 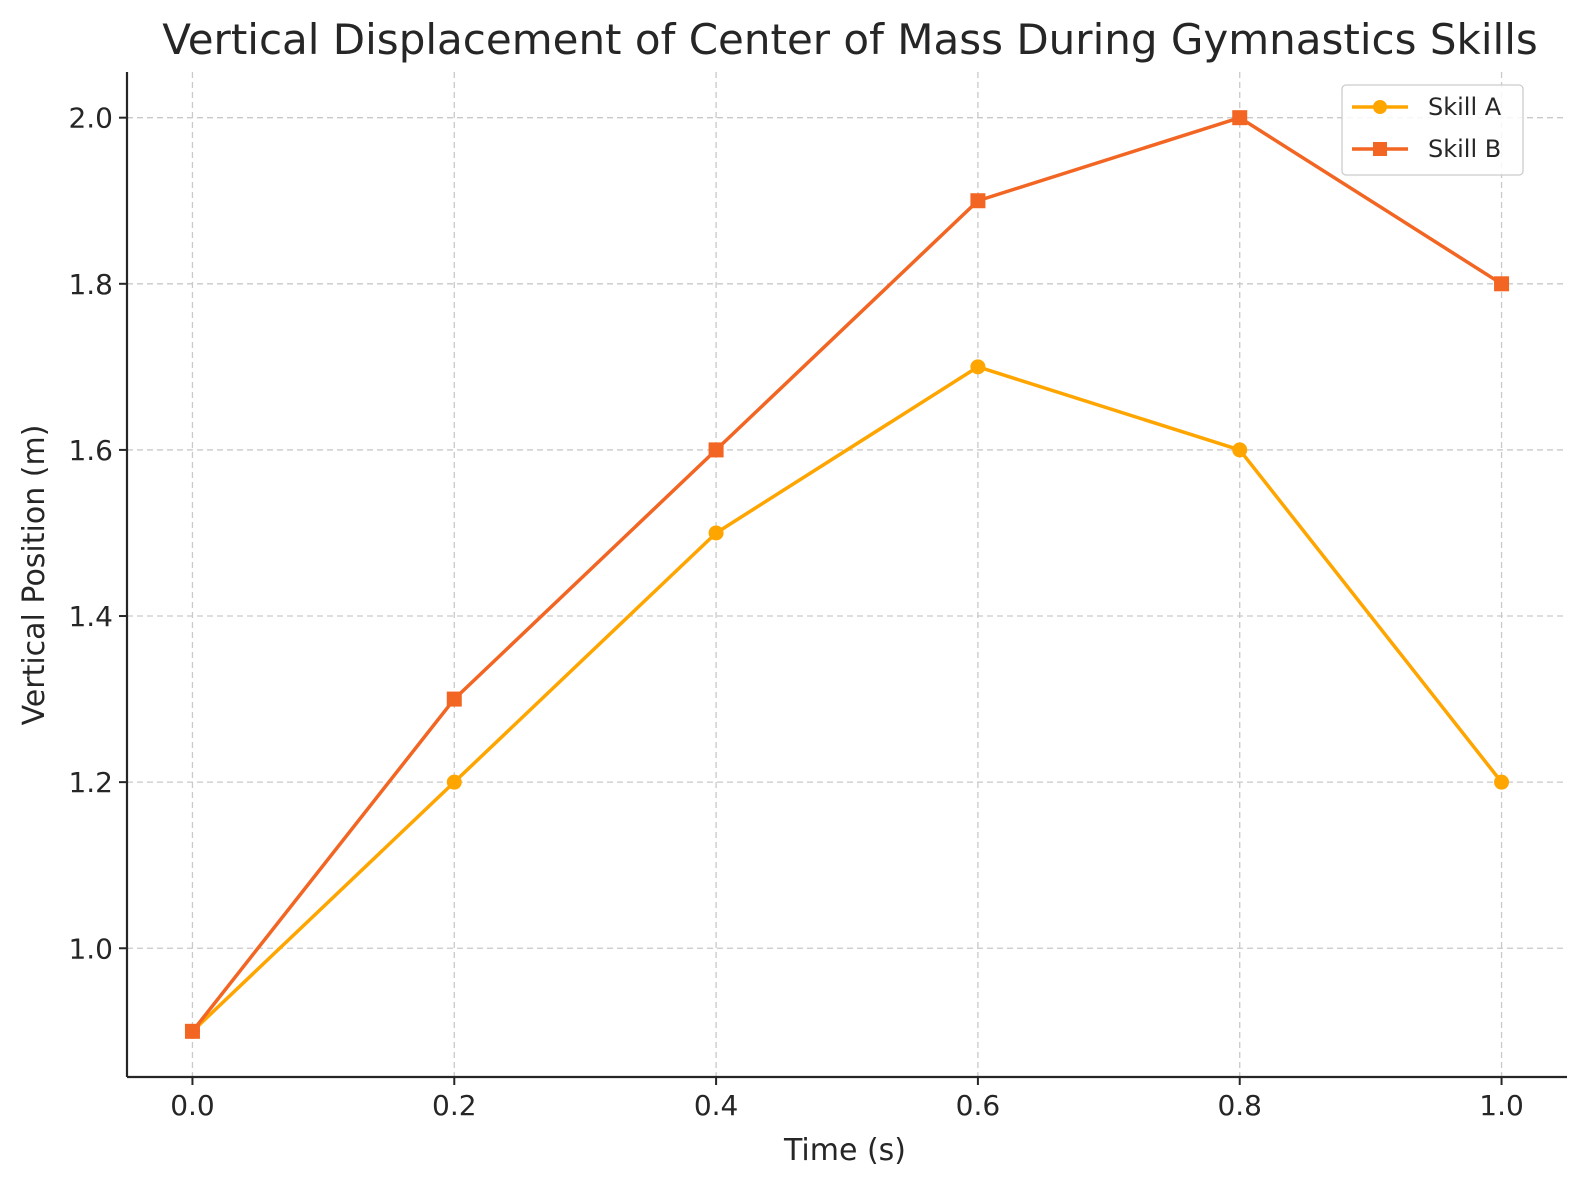 I want to click on x-tick-label: 0.0, so click(x=192, y=1105).